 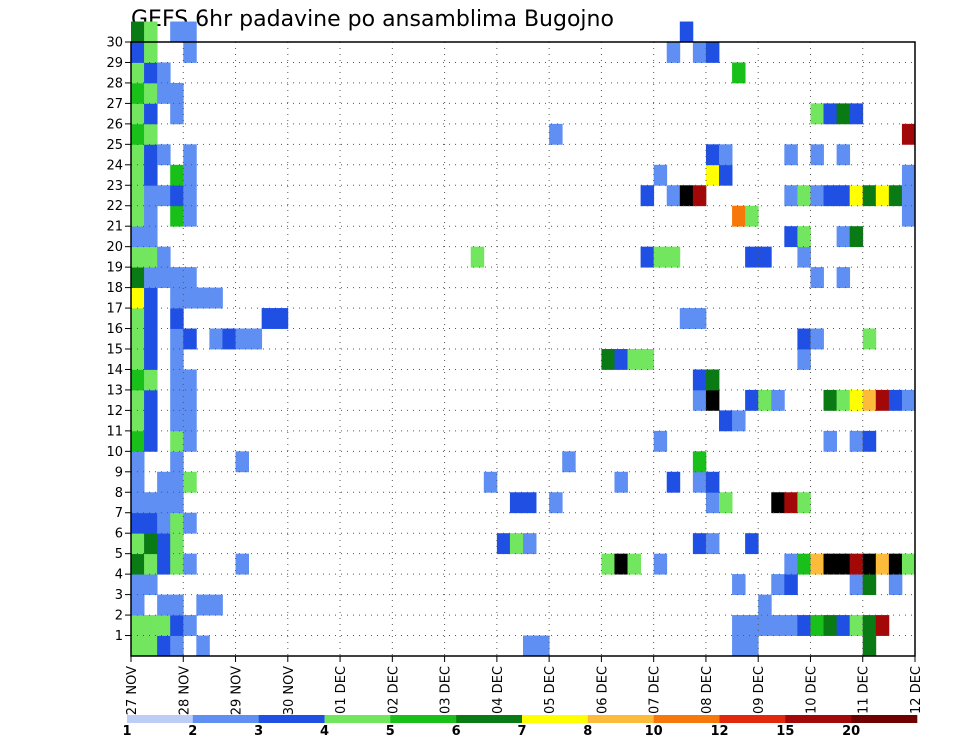 What do you see at coordinates (114, 411) in the screenshot?
I see `y-tick-label: 12` at bounding box center [114, 411].